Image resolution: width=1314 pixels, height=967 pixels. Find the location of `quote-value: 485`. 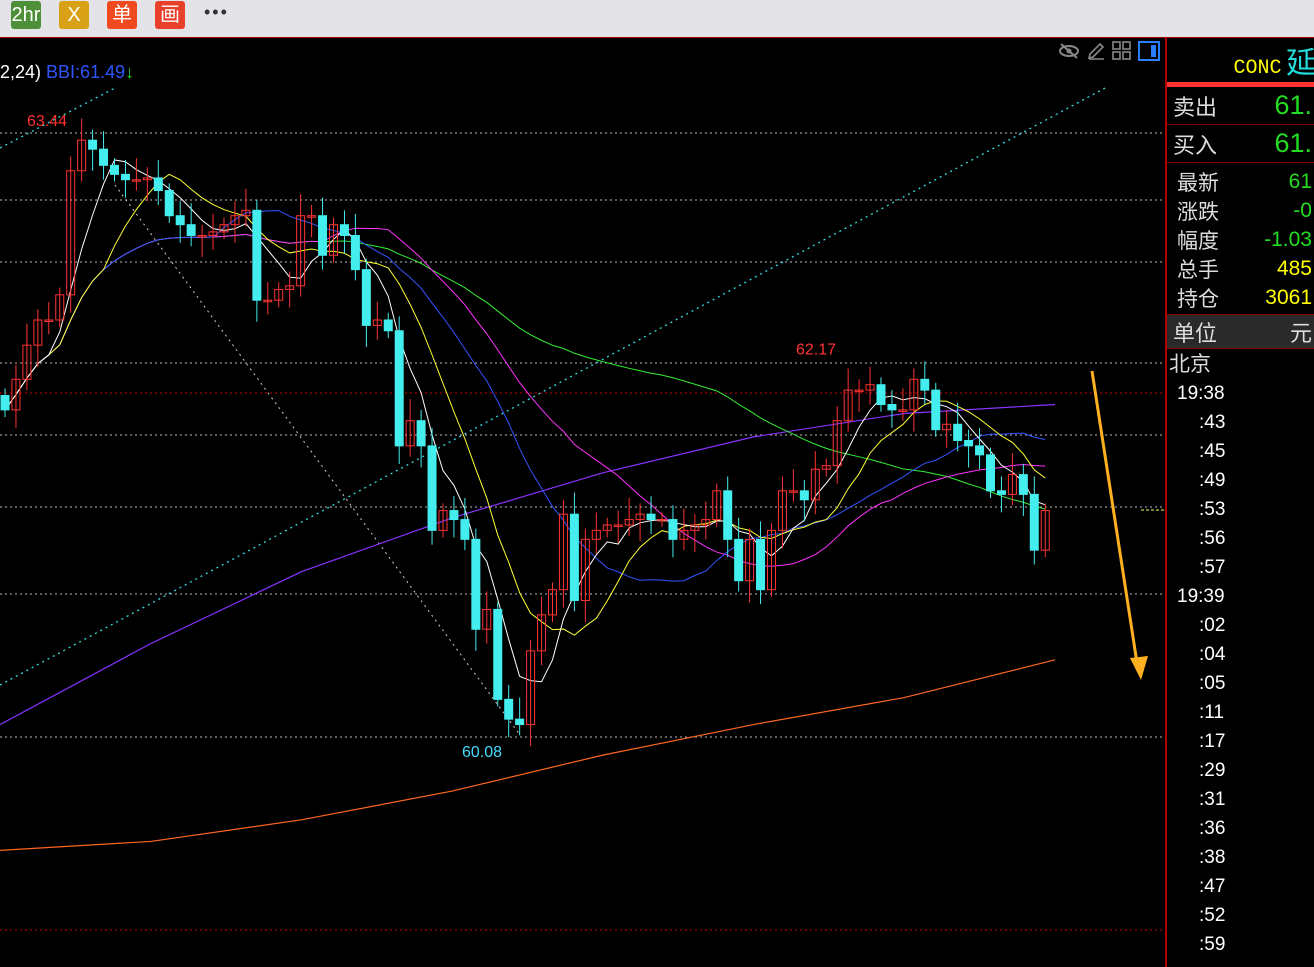

quote-value: 485 is located at coordinates (1294, 268).